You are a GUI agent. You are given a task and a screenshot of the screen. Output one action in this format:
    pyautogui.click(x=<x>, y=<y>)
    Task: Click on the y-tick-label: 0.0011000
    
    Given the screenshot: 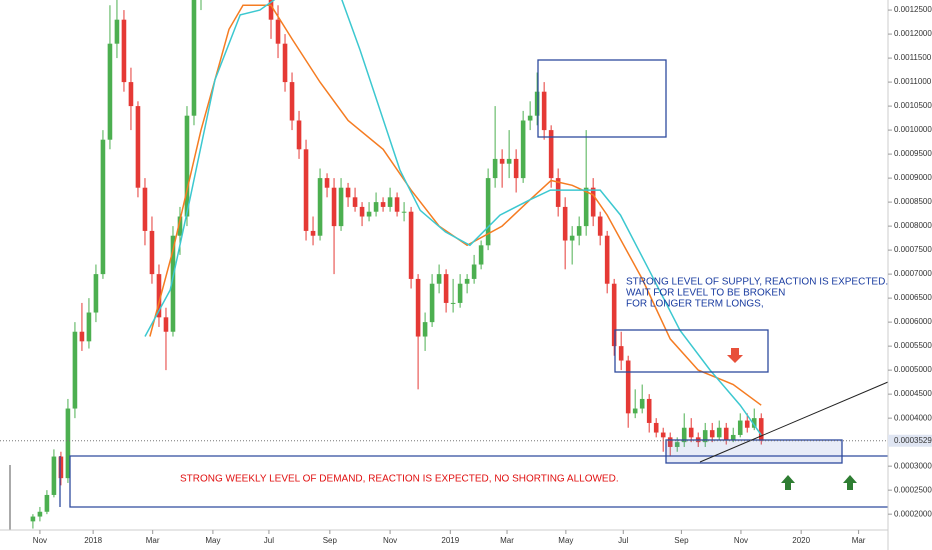 What is the action you would take?
    pyautogui.click(x=913, y=81)
    